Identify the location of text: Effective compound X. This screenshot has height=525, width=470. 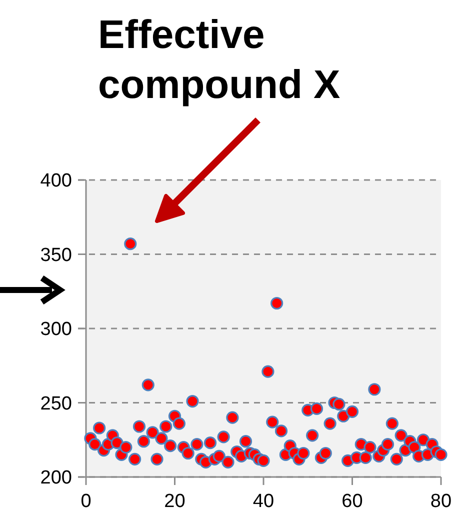
(219, 60).